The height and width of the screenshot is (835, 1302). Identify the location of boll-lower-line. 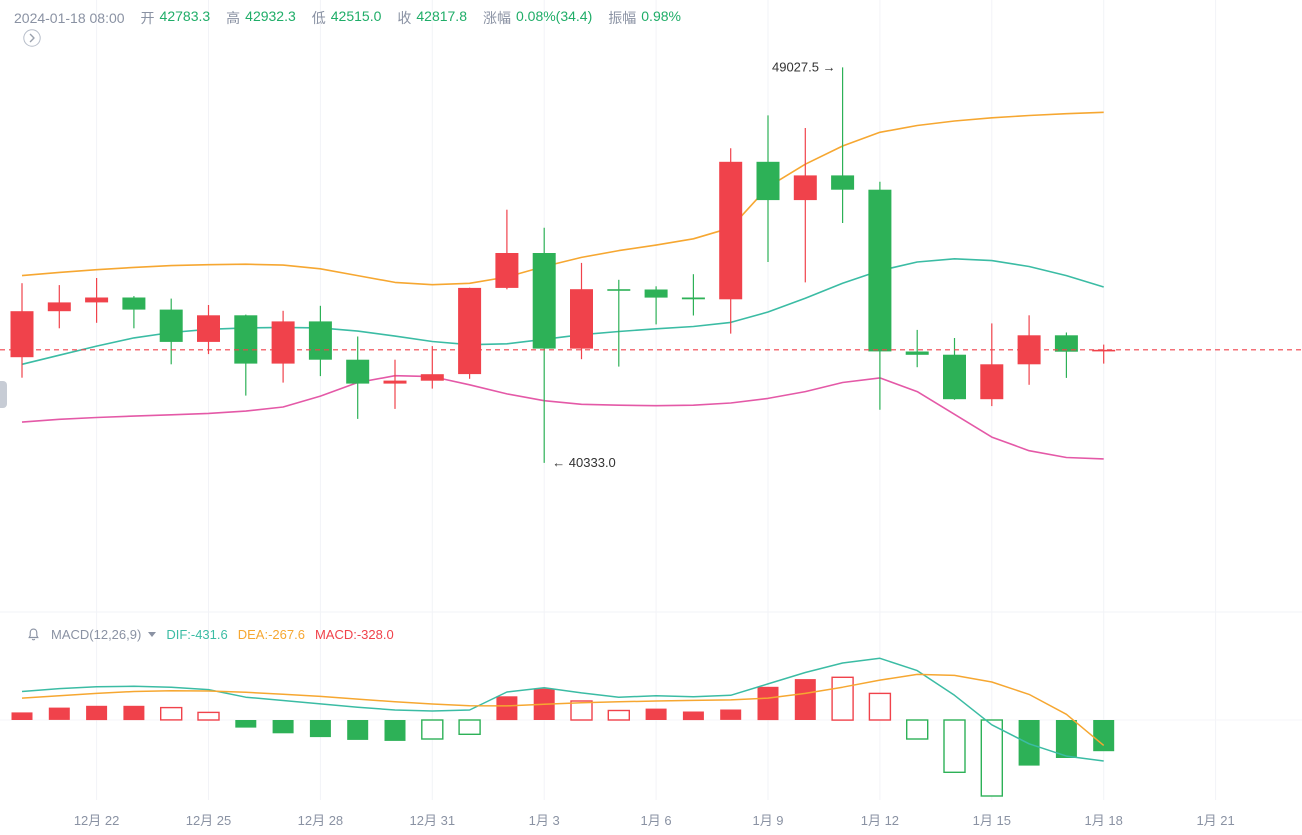
(562, 417).